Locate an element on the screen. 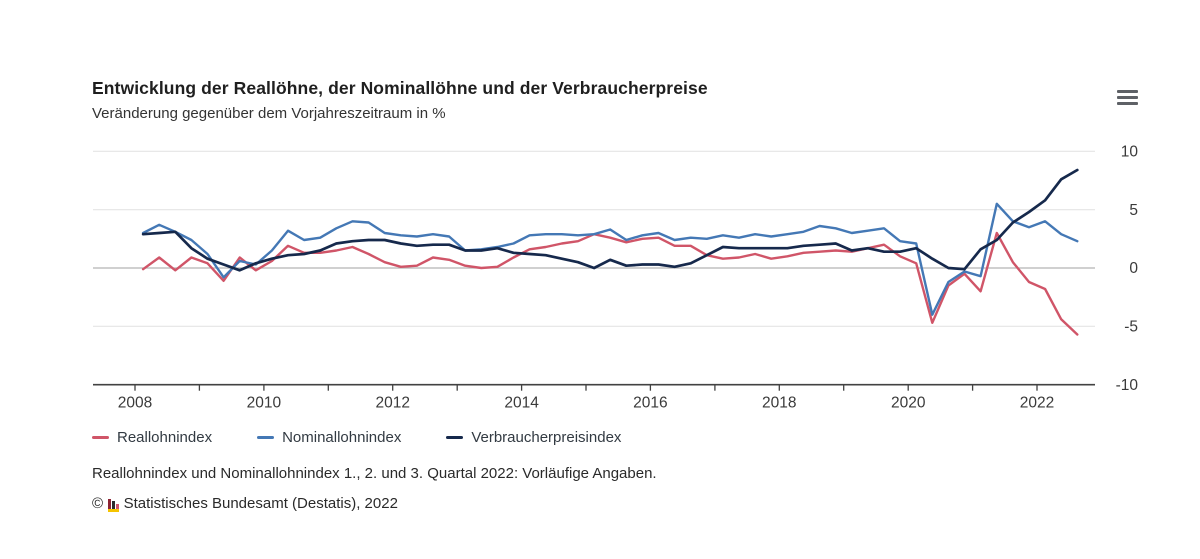  legend-label: Reallohnindex is located at coordinates (165, 437).